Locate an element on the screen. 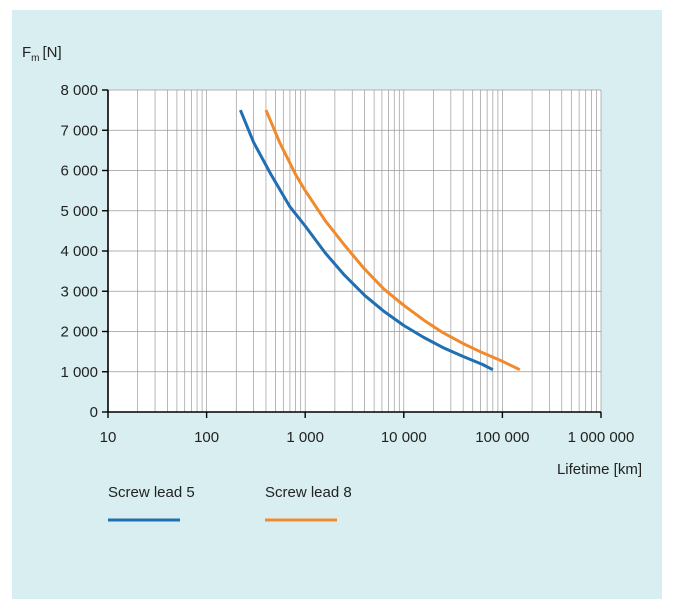 The width and height of the screenshot is (674, 609). y-axis-symbol: F is located at coordinates (26, 52).